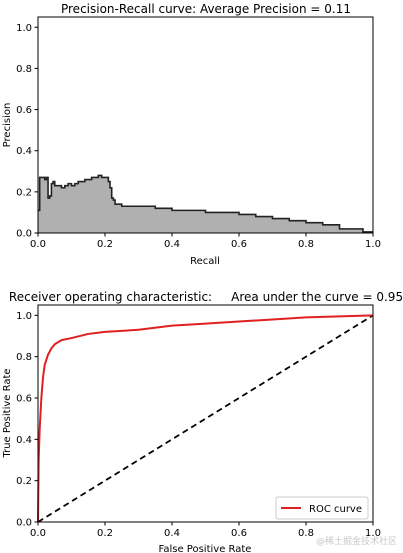 The width and height of the screenshot is (403, 553). Describe the element at coordinates (24, 151) in the screenshot. I see `pr-y-tick-label: 0.4` at that location.